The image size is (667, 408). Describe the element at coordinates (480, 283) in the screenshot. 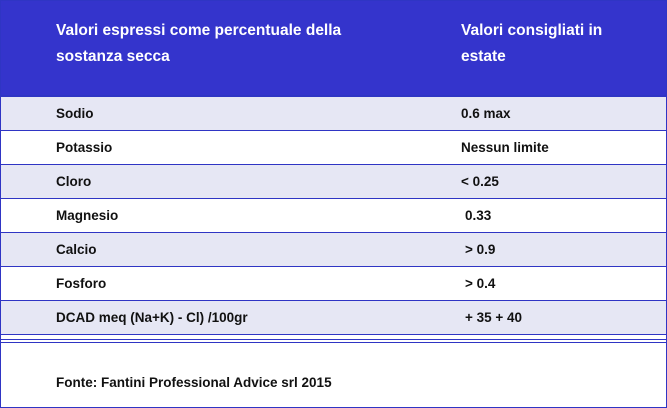

I see `row-value: > 0.4` at that location.